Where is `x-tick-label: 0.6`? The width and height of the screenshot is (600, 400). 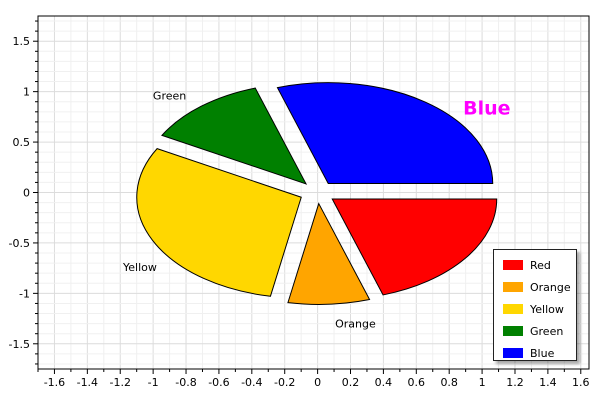 x-tick-label: 0.6 is located at coordinates (417, 382).